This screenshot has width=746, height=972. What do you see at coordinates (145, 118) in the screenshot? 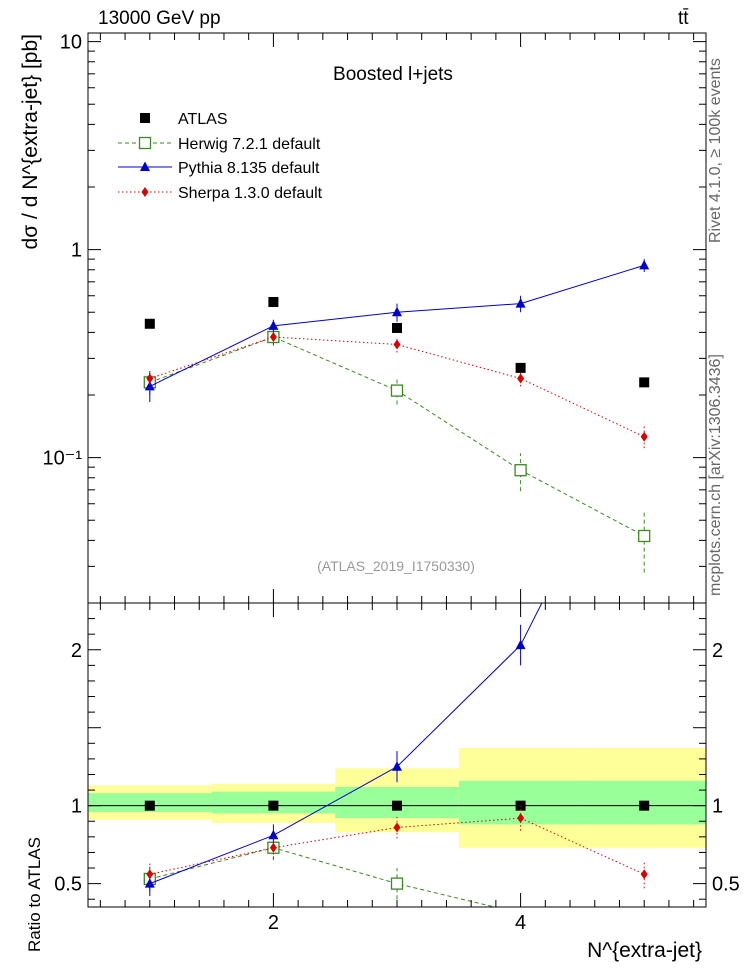
I see `legend-atlas-marker` at bounding box center [145, 118].